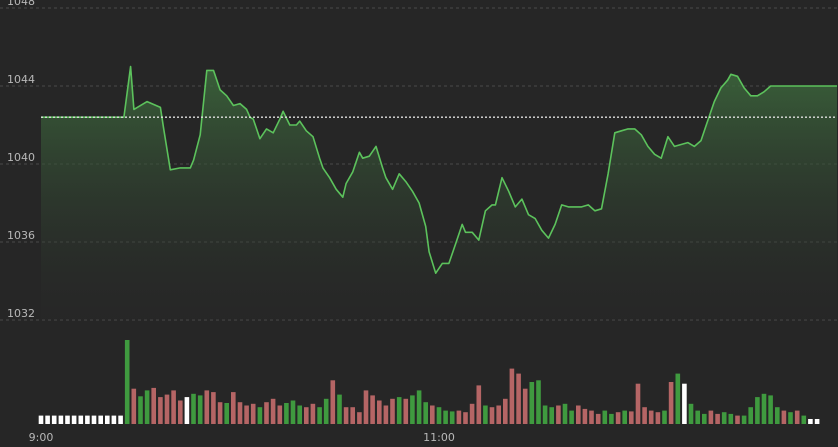 The width and height of the screenshot is (838, 447). I want to click on x-tick-label: 9:00, so click(41, 437).